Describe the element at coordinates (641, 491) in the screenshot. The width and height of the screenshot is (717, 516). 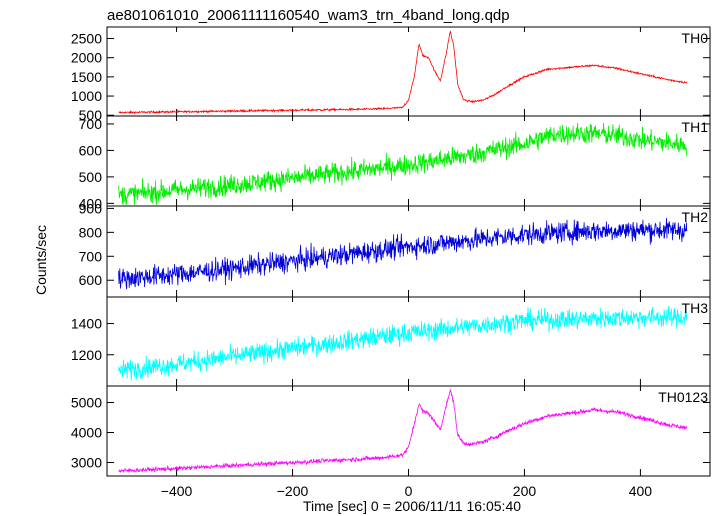
I see `x-tick-label: 400` at that location.